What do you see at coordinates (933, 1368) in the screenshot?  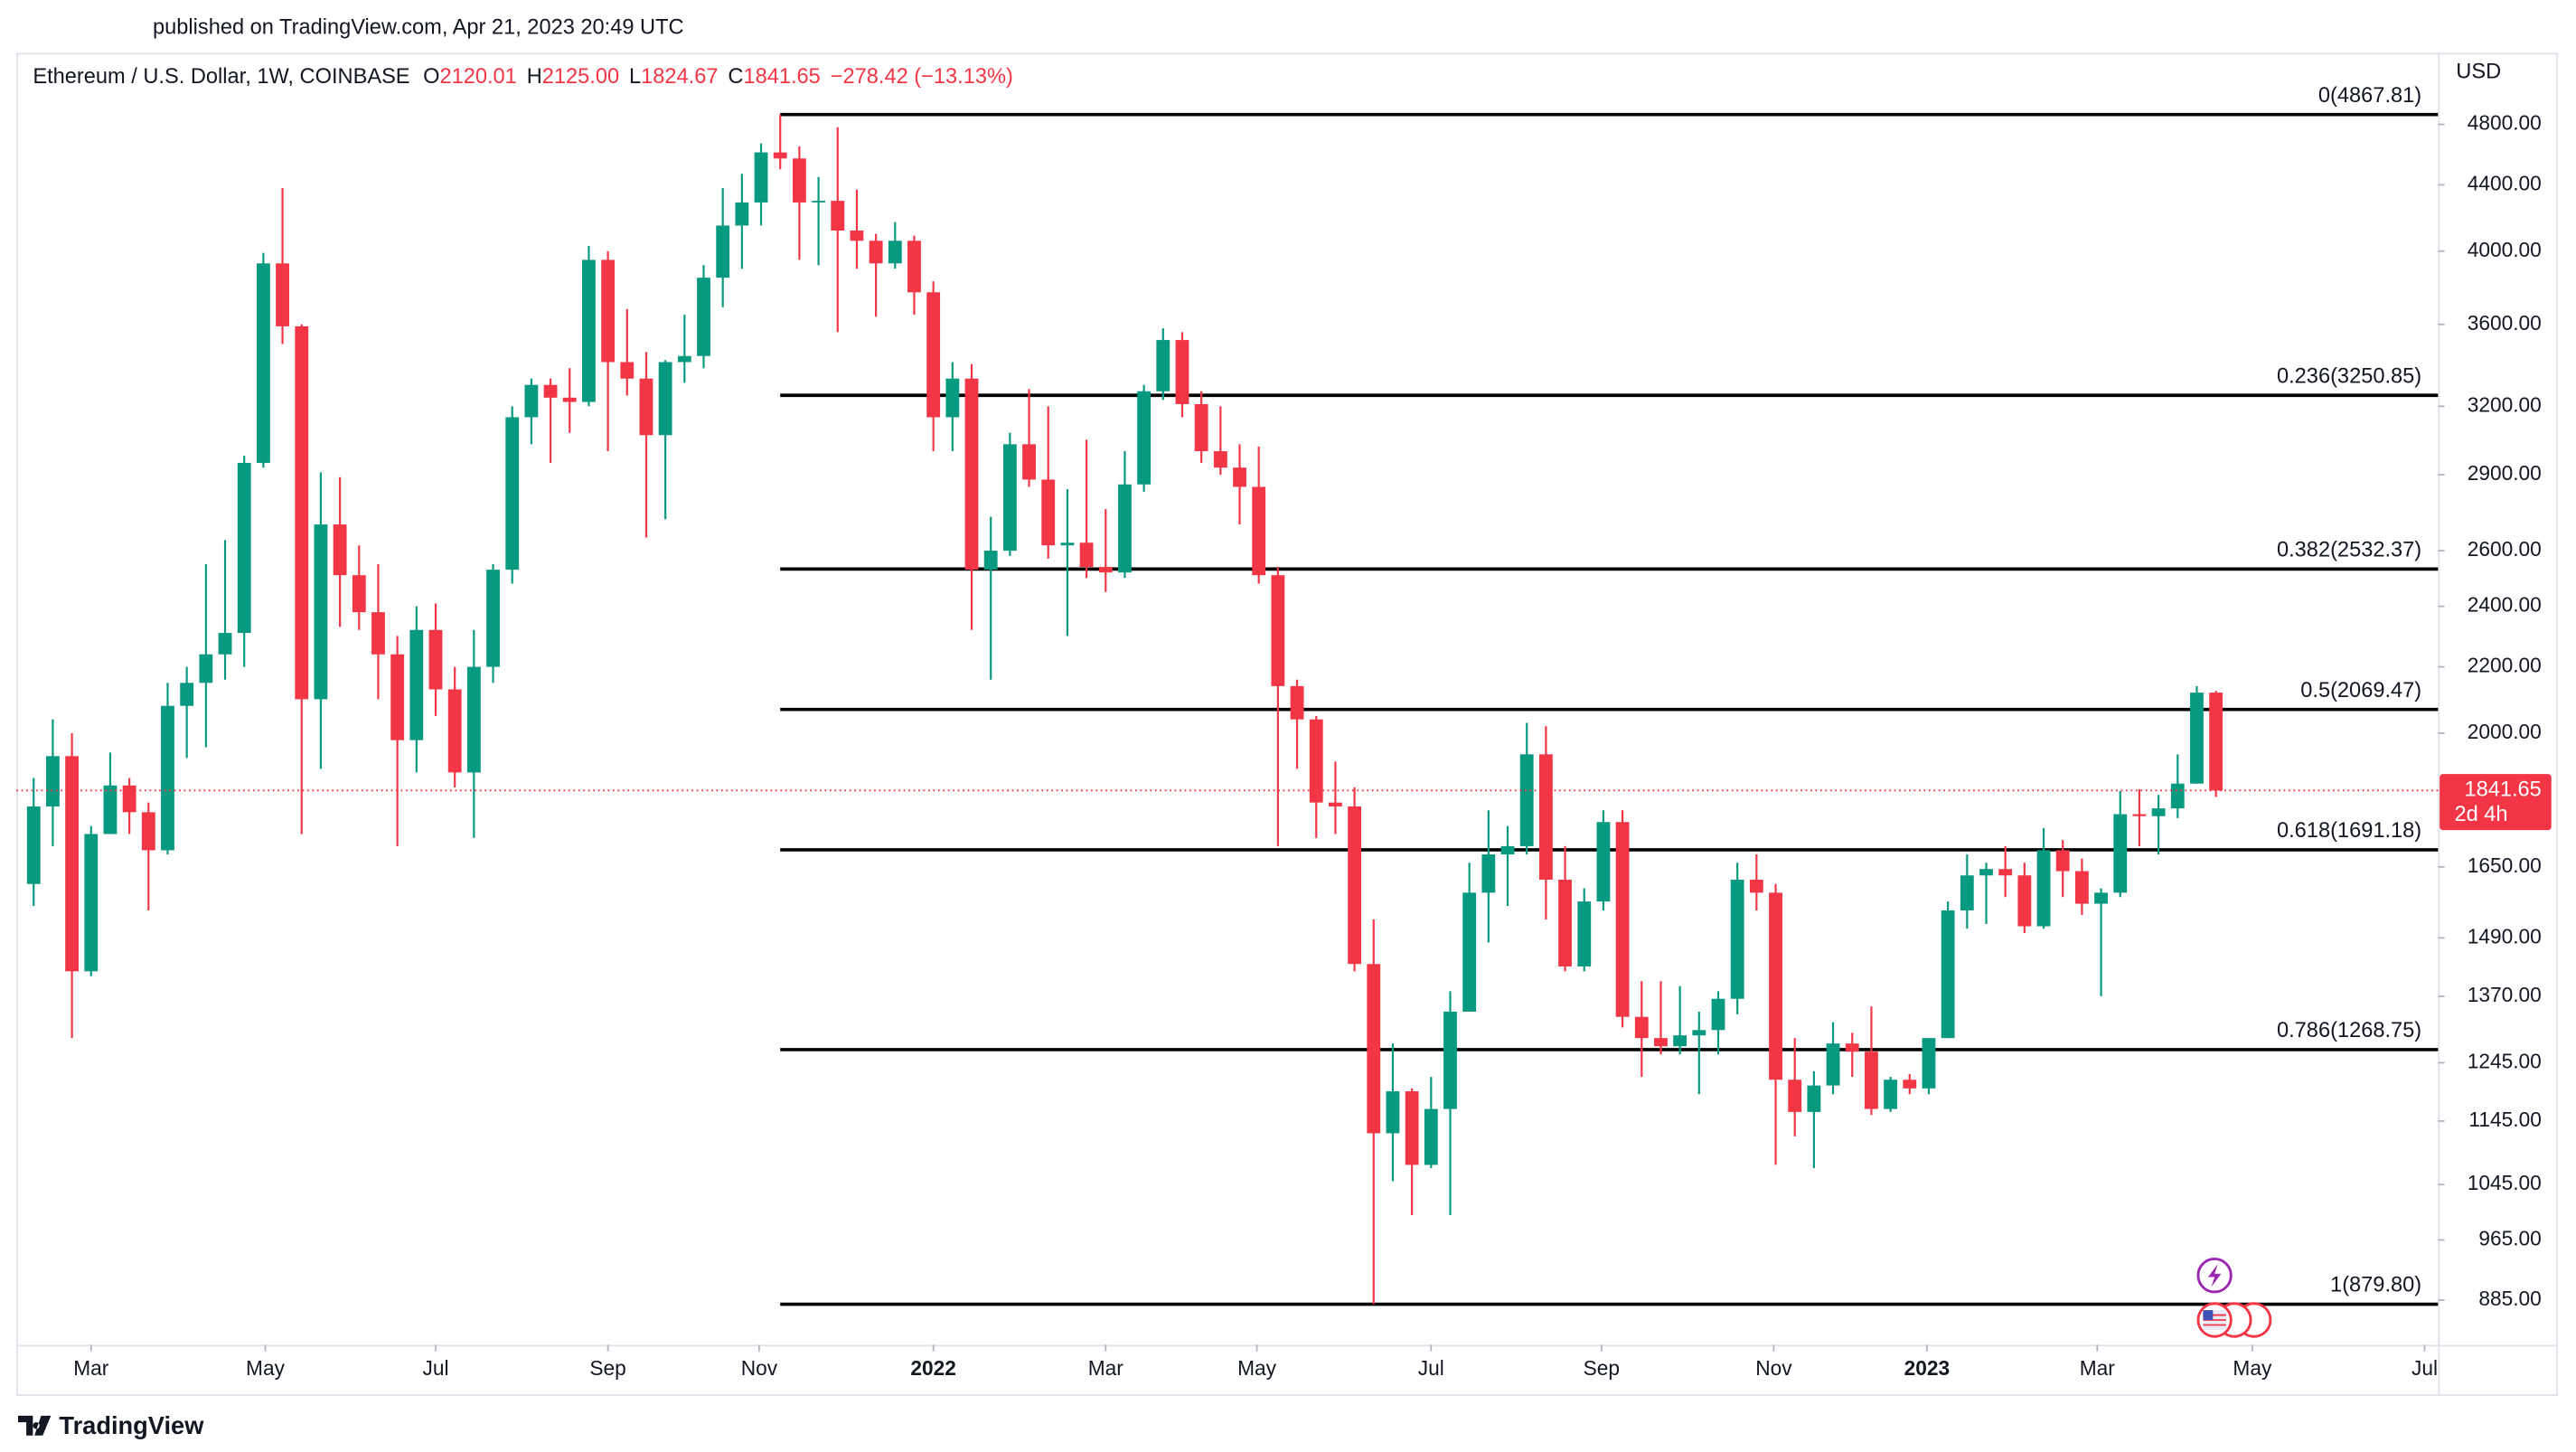 I see `x-tick-label: 2022` at bounding box center [933, 1368].